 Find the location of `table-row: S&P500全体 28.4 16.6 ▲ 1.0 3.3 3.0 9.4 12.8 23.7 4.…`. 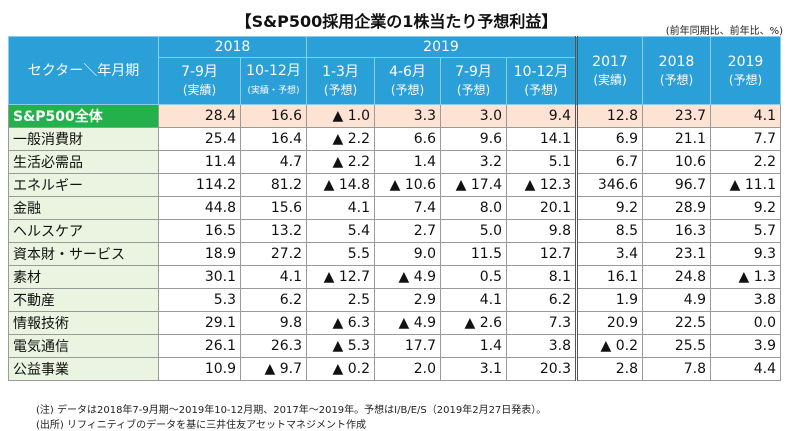

table-row: S&P500全体 28.4 16.6 ▲ 1.0 3.3 3.0 9.4 12.8 23.7 4.… is located at coordinates (394, 116).